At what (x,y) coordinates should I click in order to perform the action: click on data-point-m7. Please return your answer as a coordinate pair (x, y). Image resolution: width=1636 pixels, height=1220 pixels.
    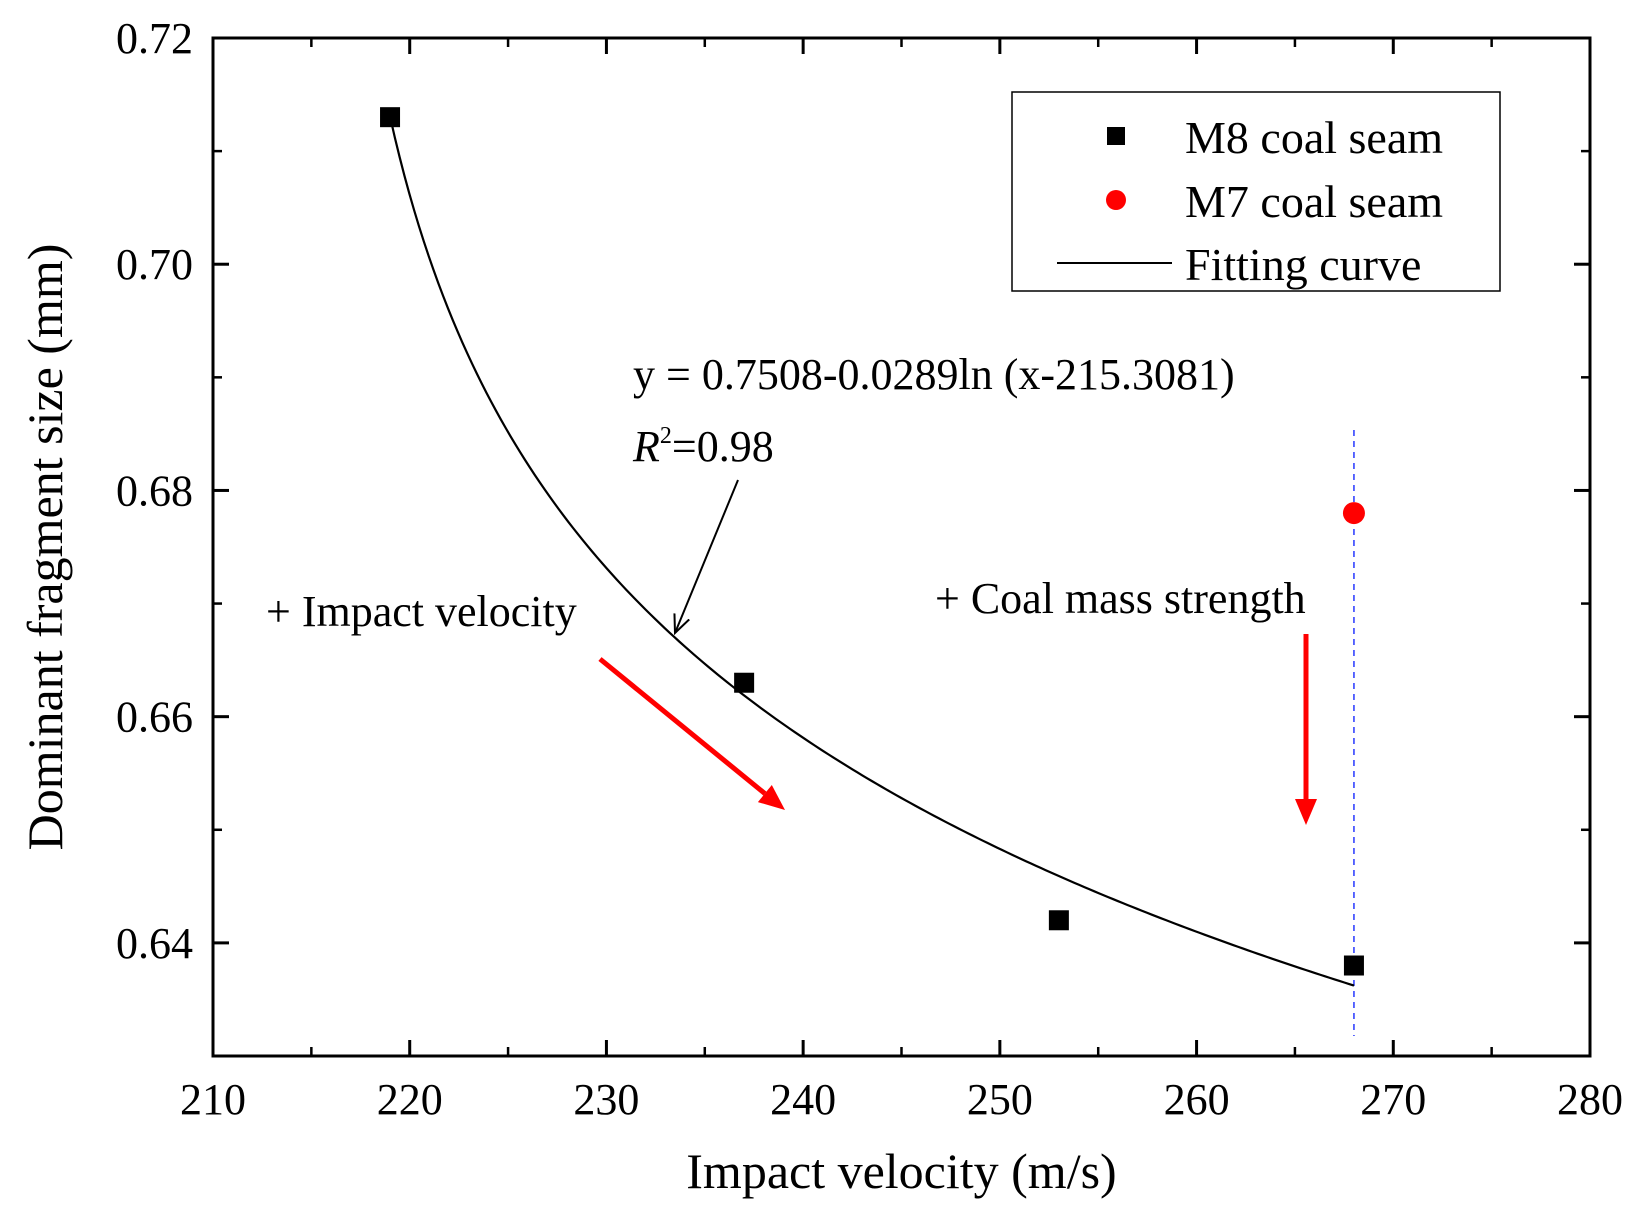
    Looking at the image, I should click on (1353, 513).